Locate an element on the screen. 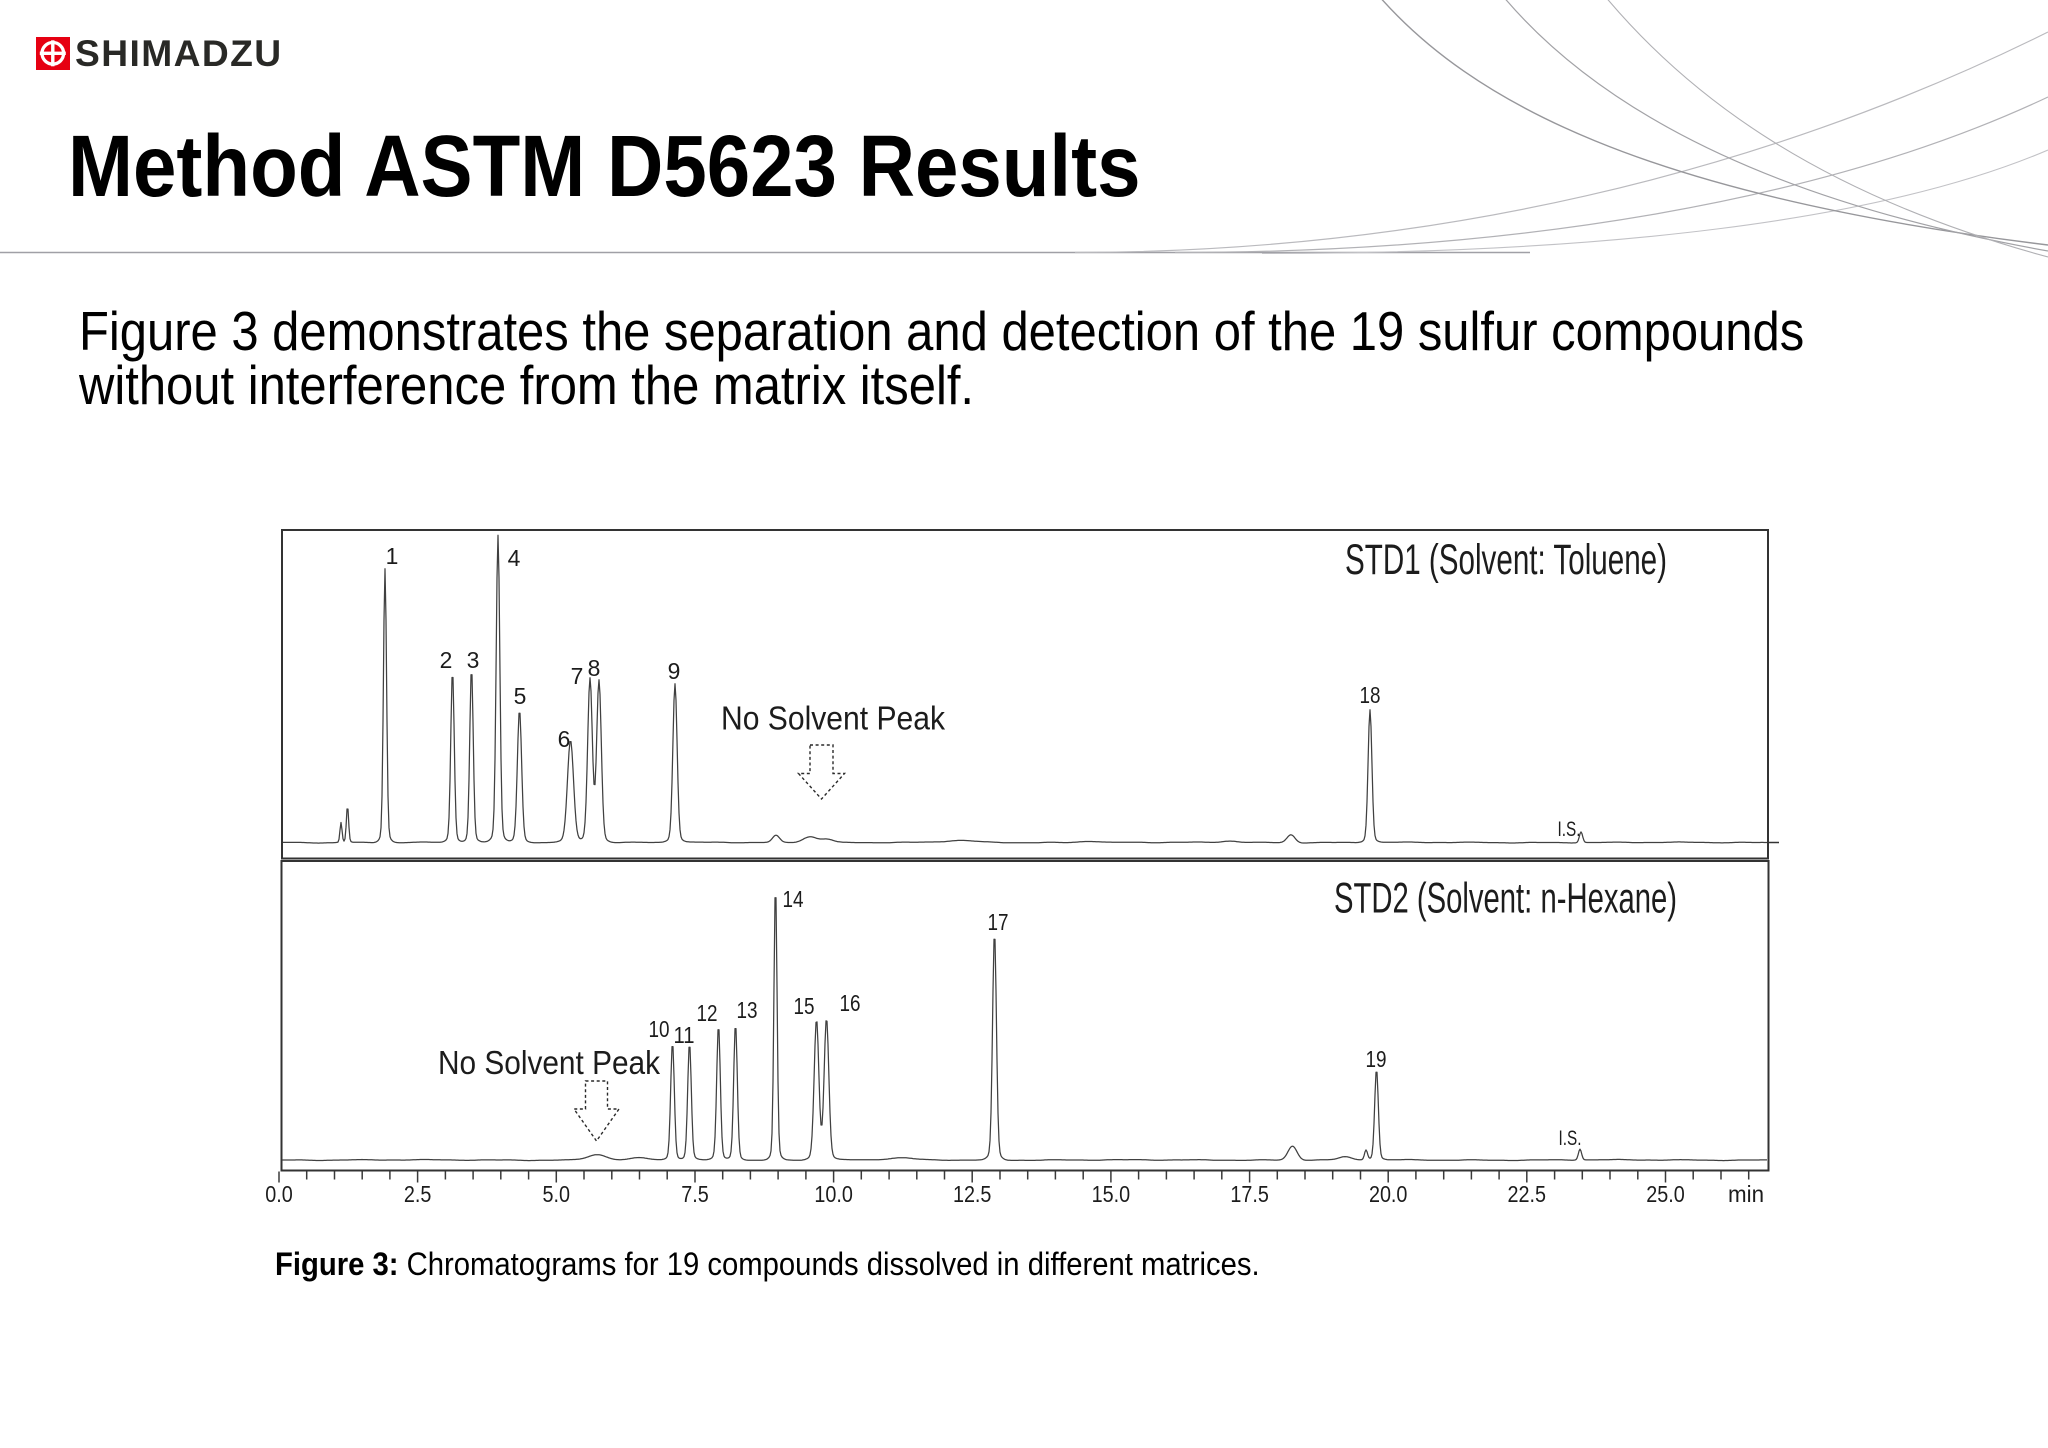  svg-text: 2.5 is located at coordinates (418, 1194).